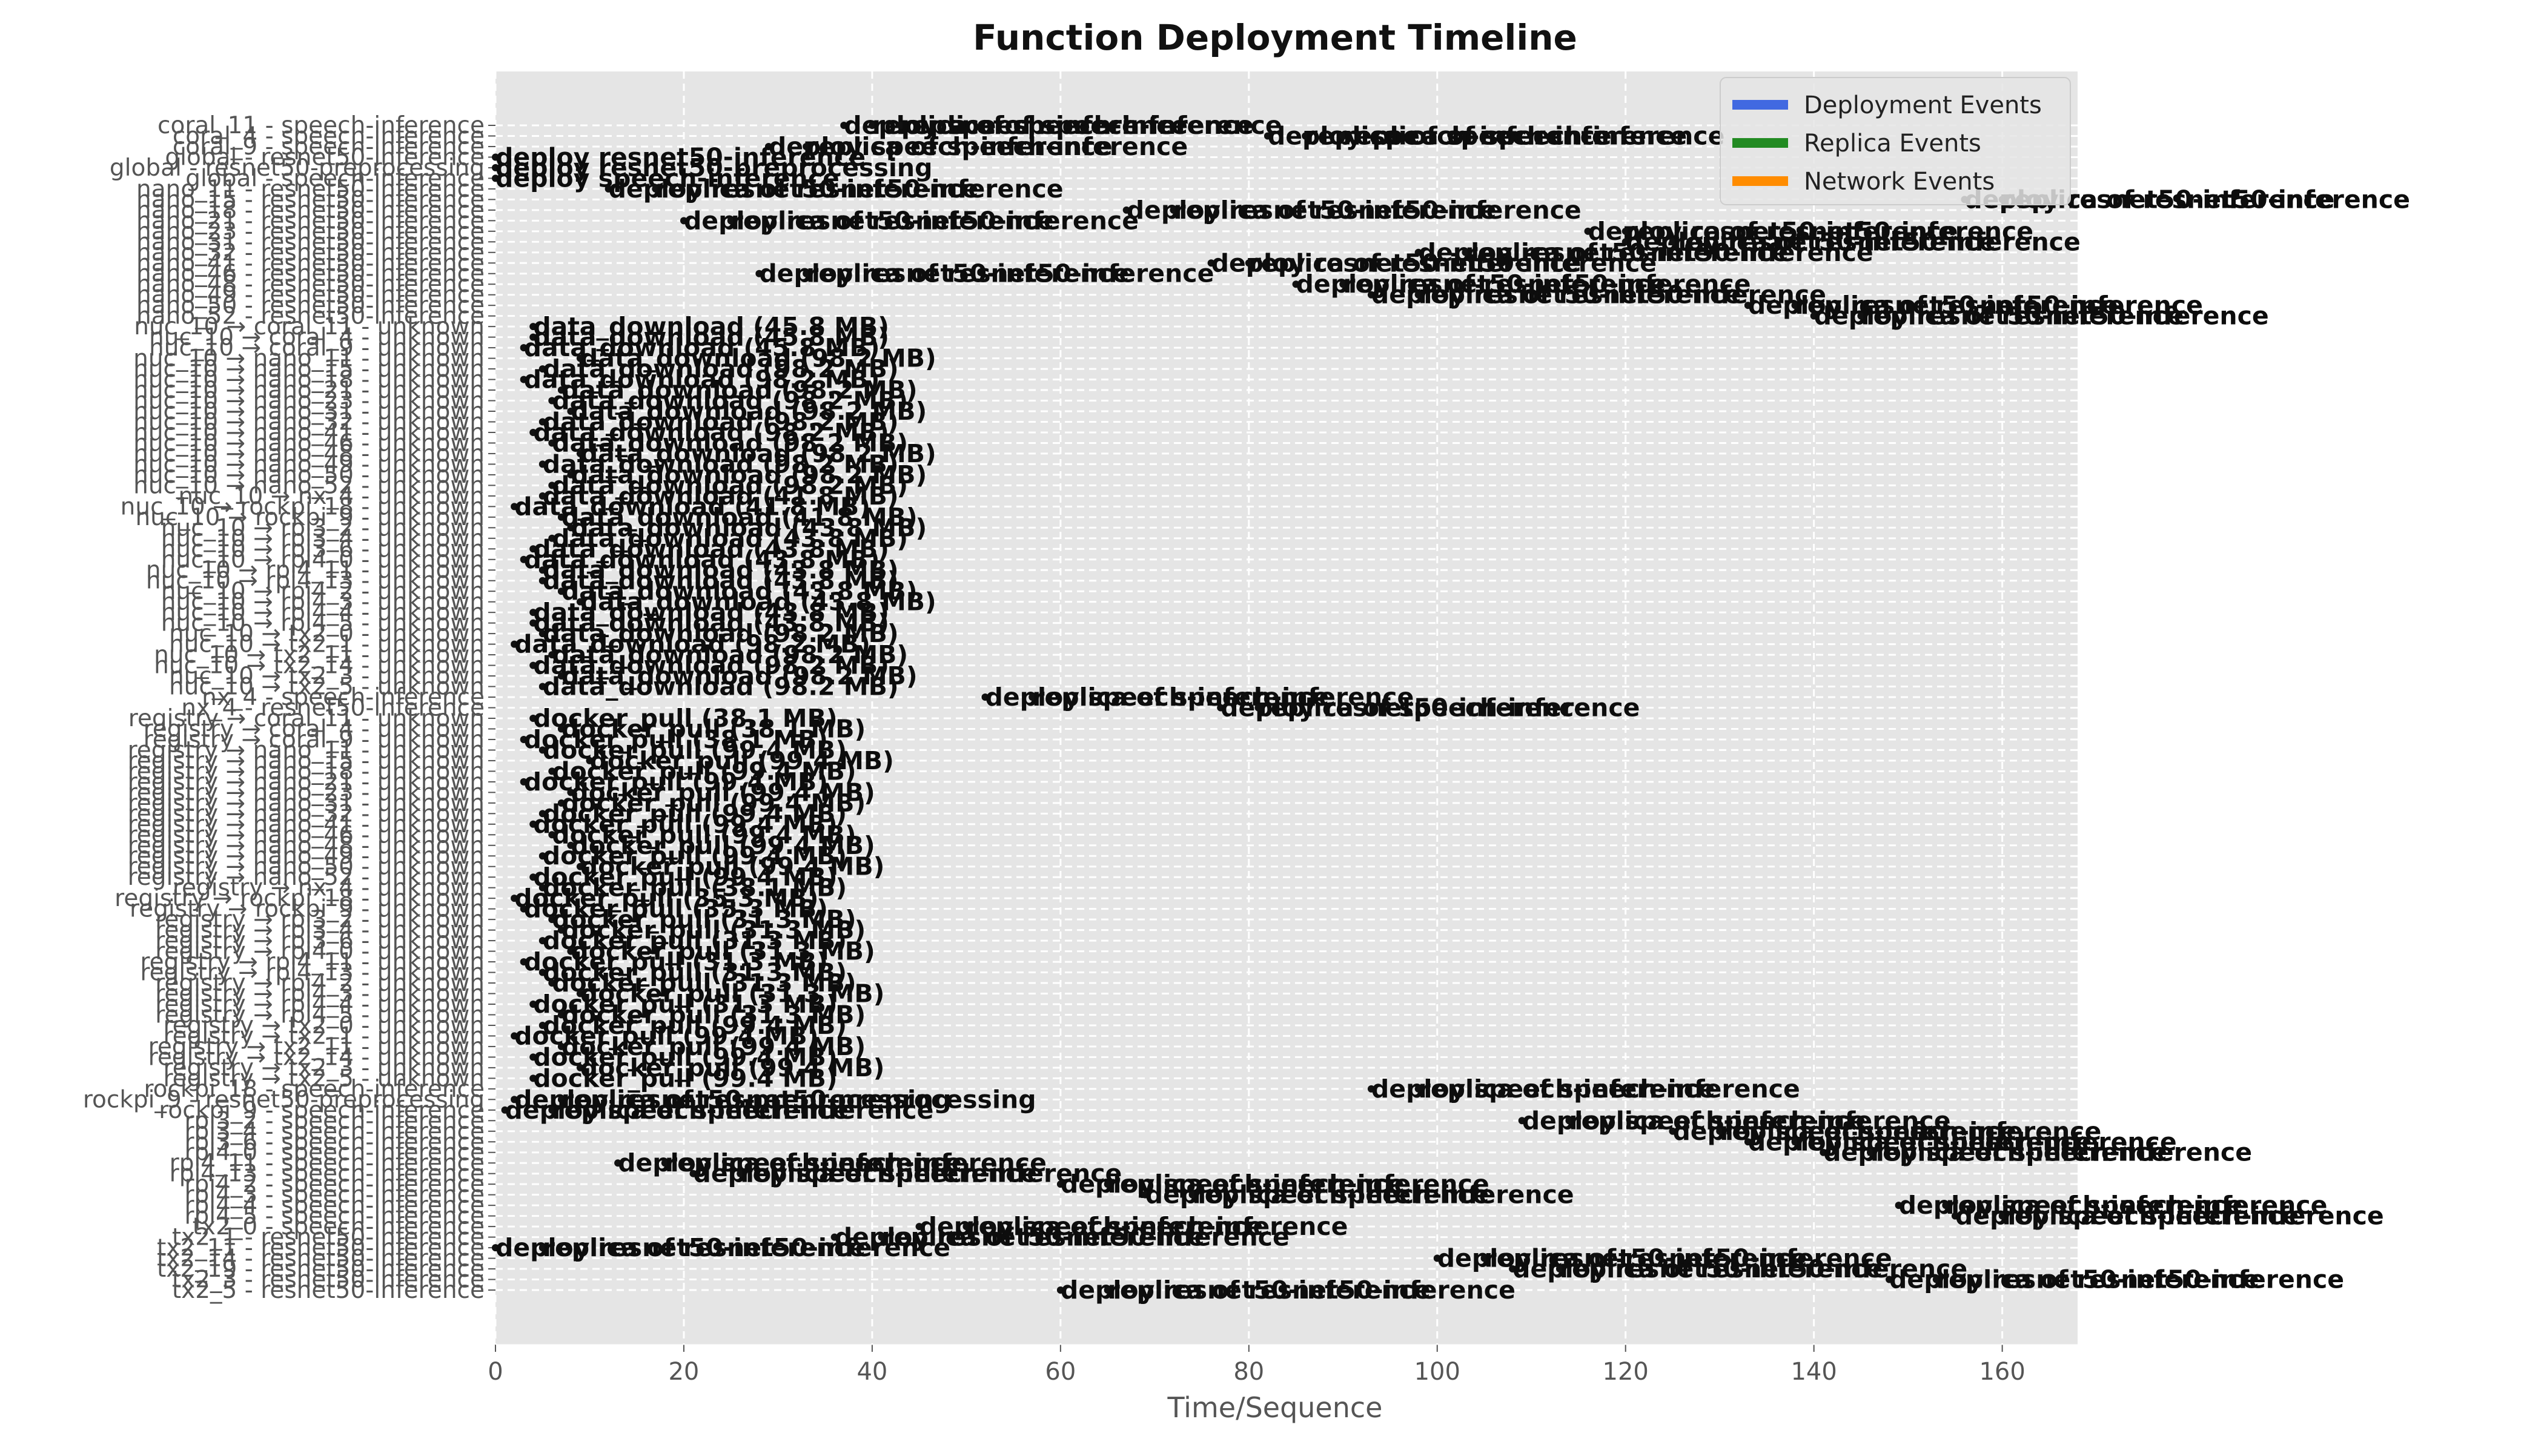 The height and width of the screenshot is (1456, 2544). Describe the element at coordinates (325, 157) in the screenshot. I see `y-tick-label: global - resnet50-inference` at that location.